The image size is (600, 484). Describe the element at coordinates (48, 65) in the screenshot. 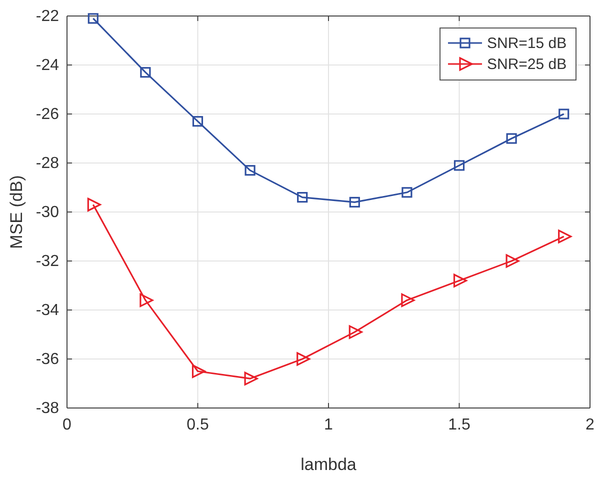

I see `y-tick-label: -24` at that location.